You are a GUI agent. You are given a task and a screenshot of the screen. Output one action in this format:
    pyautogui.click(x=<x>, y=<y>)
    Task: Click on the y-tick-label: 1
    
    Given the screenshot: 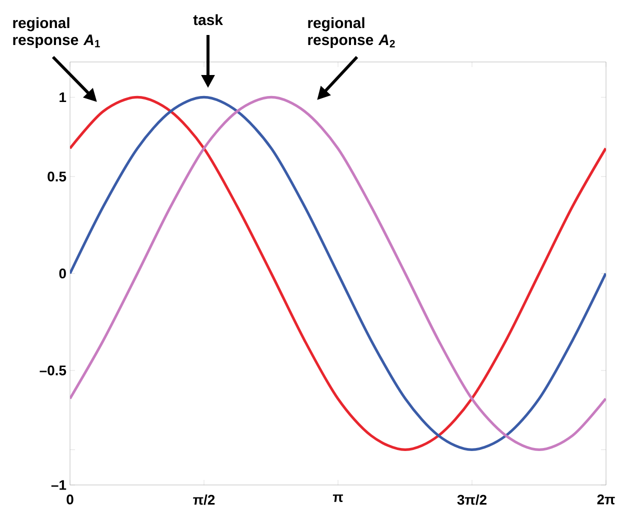 What is the action you would take?
    pyautogui.click(x=63, y=97)
    